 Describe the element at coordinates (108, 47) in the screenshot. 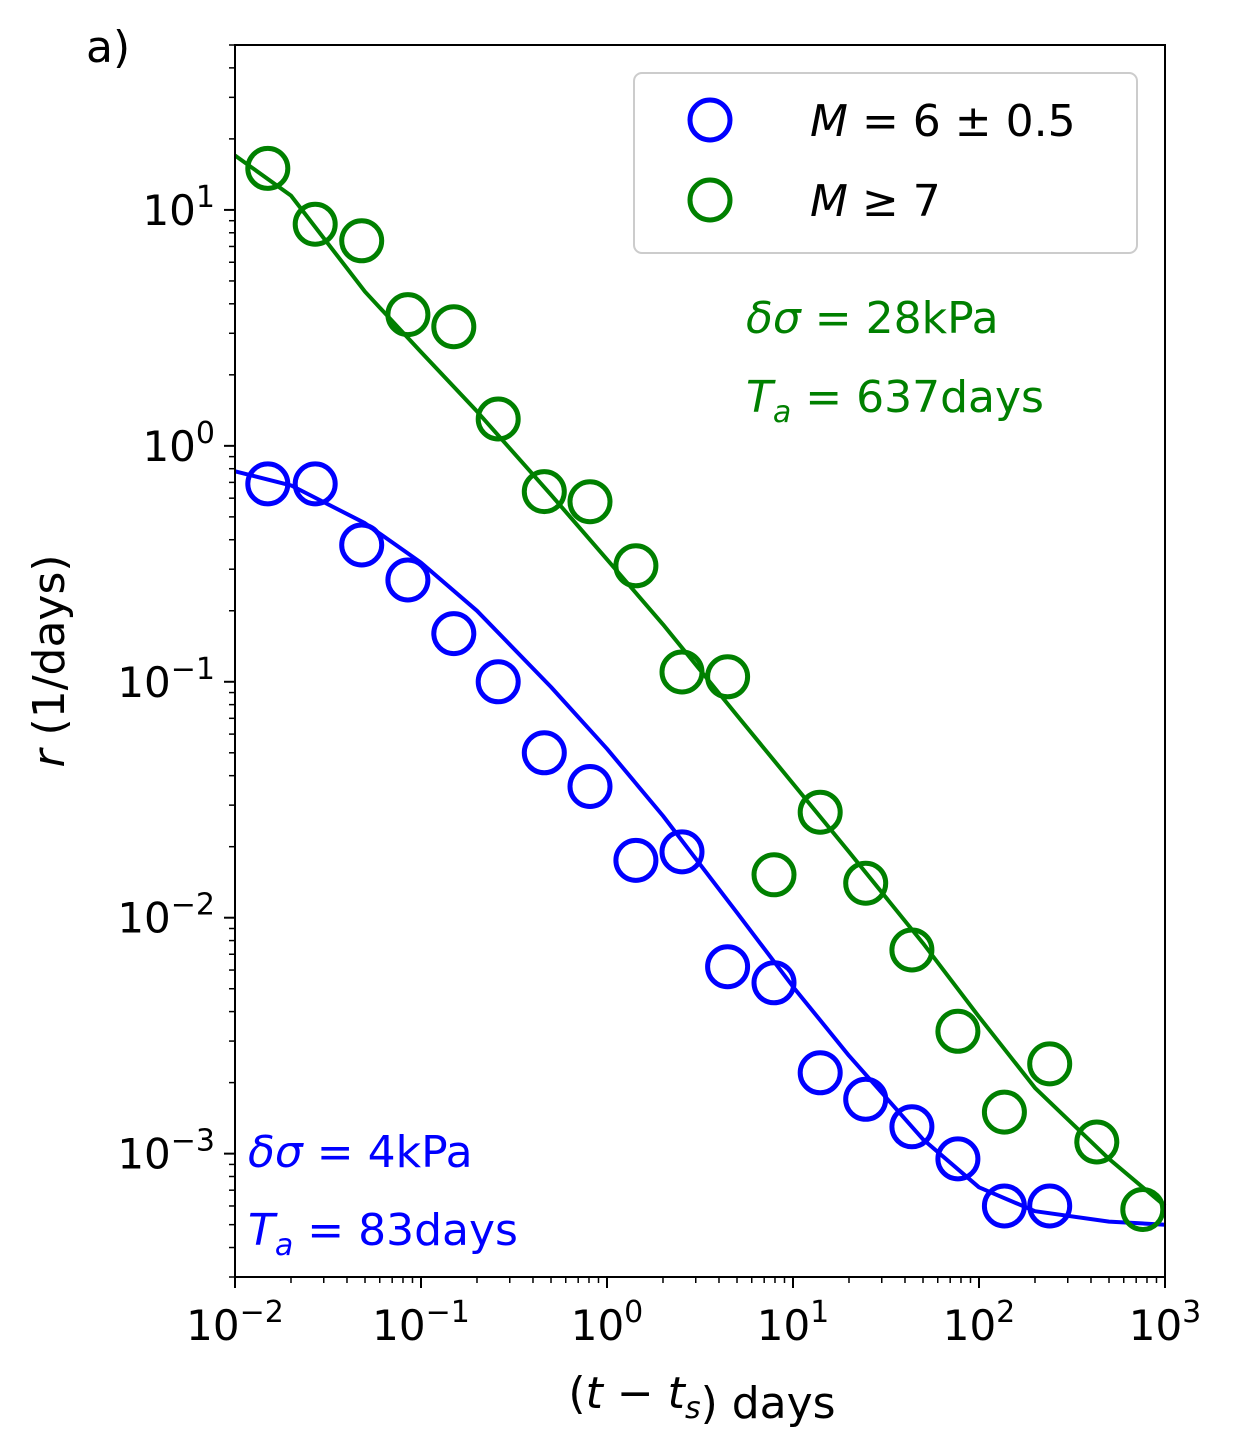

I see `panel-label: a)` at that location.